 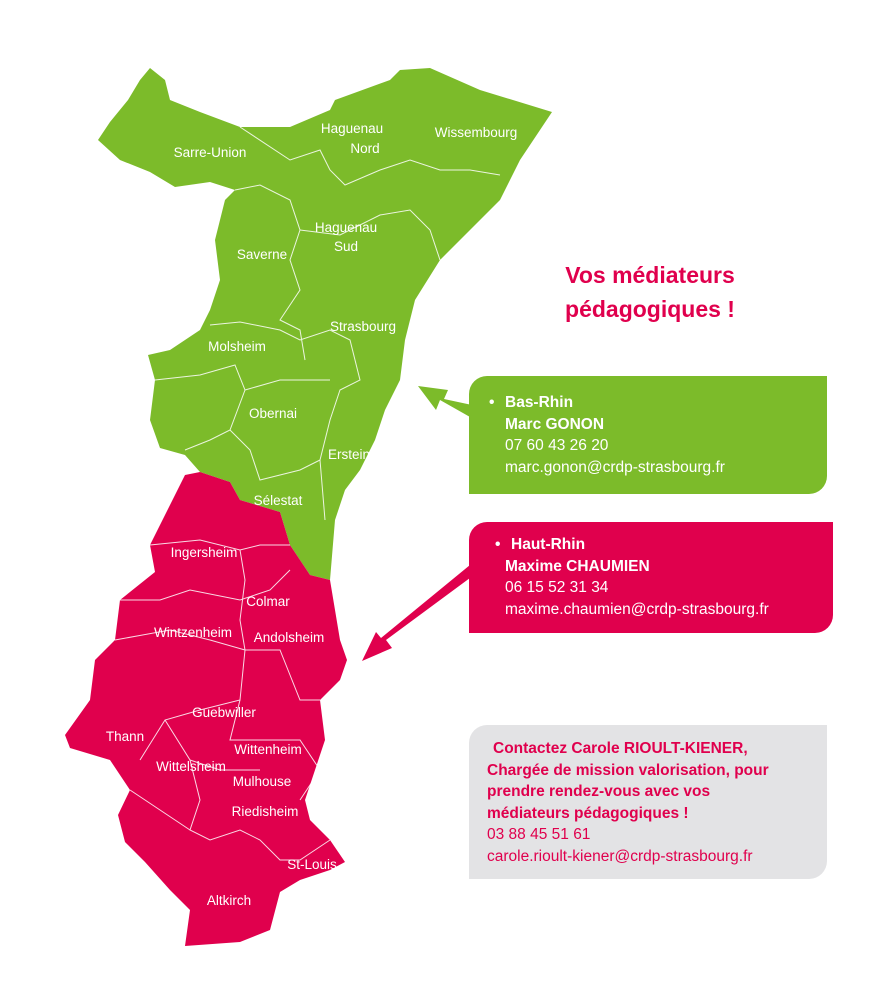 I want to click on contact-line-3: prendre rendez-vous avec vos, so click(x=599, y=791).